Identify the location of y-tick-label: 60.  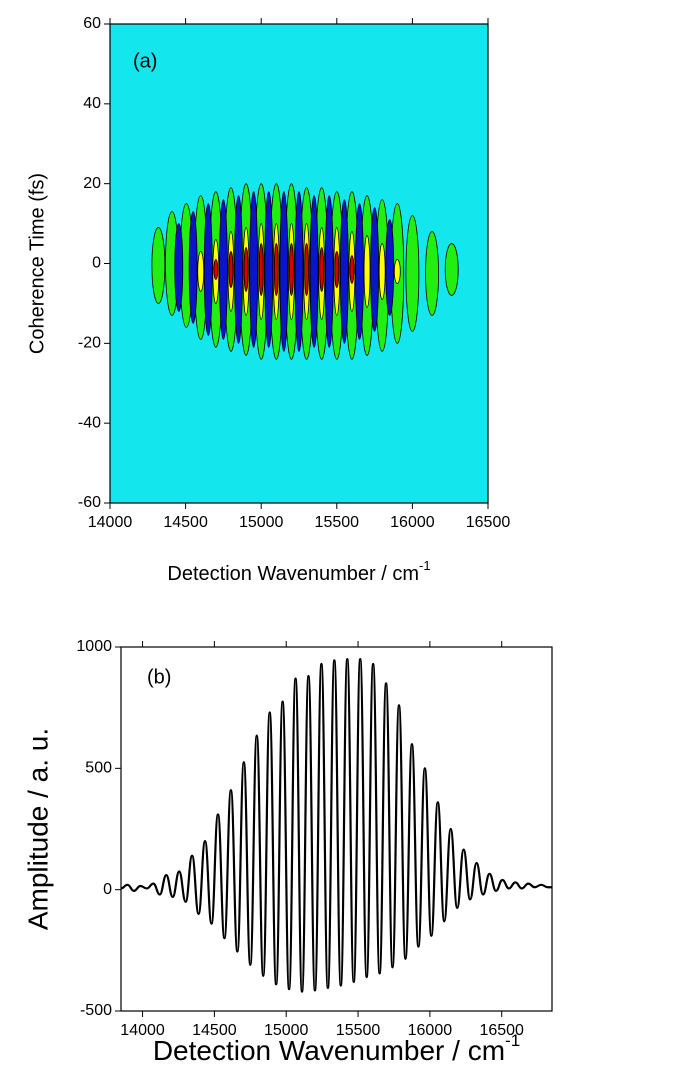
(92, 23).